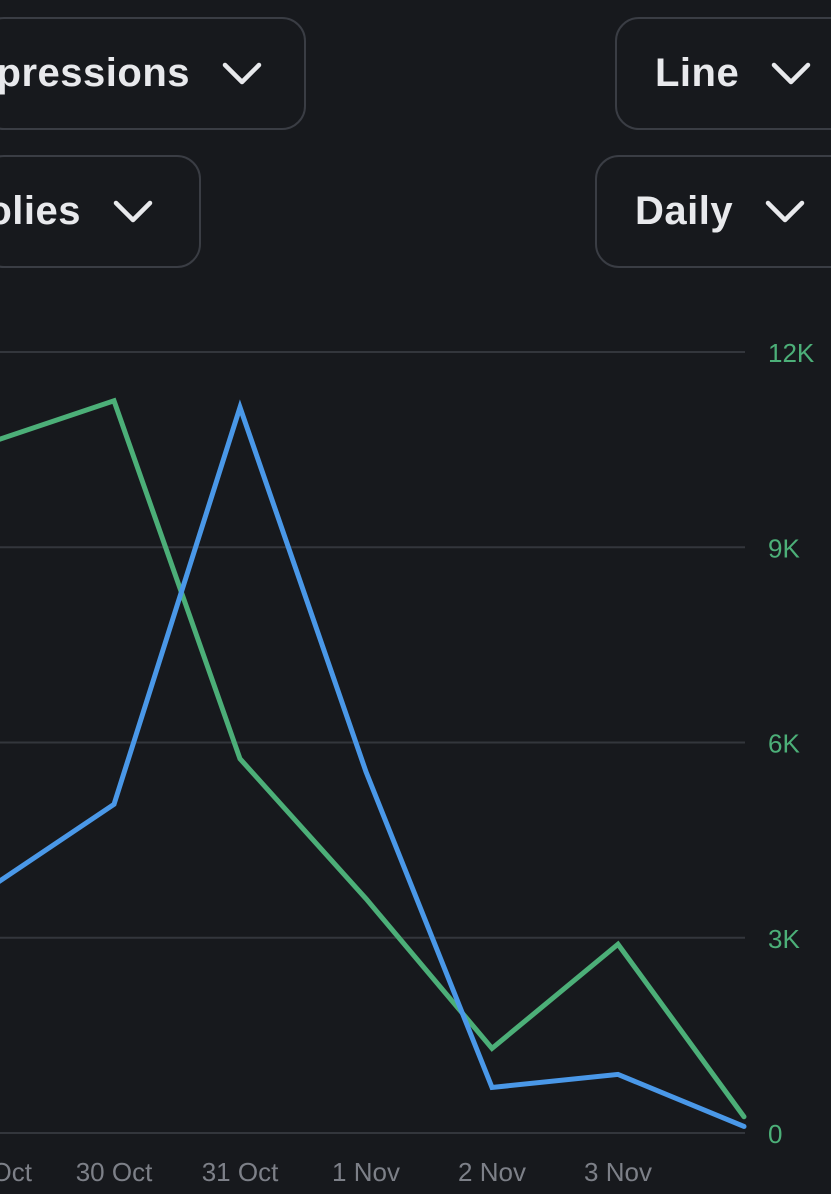 The width and height of the screenshot is (831, 1194). I want to click on y-tick-label: 0, so click(775, 1134).